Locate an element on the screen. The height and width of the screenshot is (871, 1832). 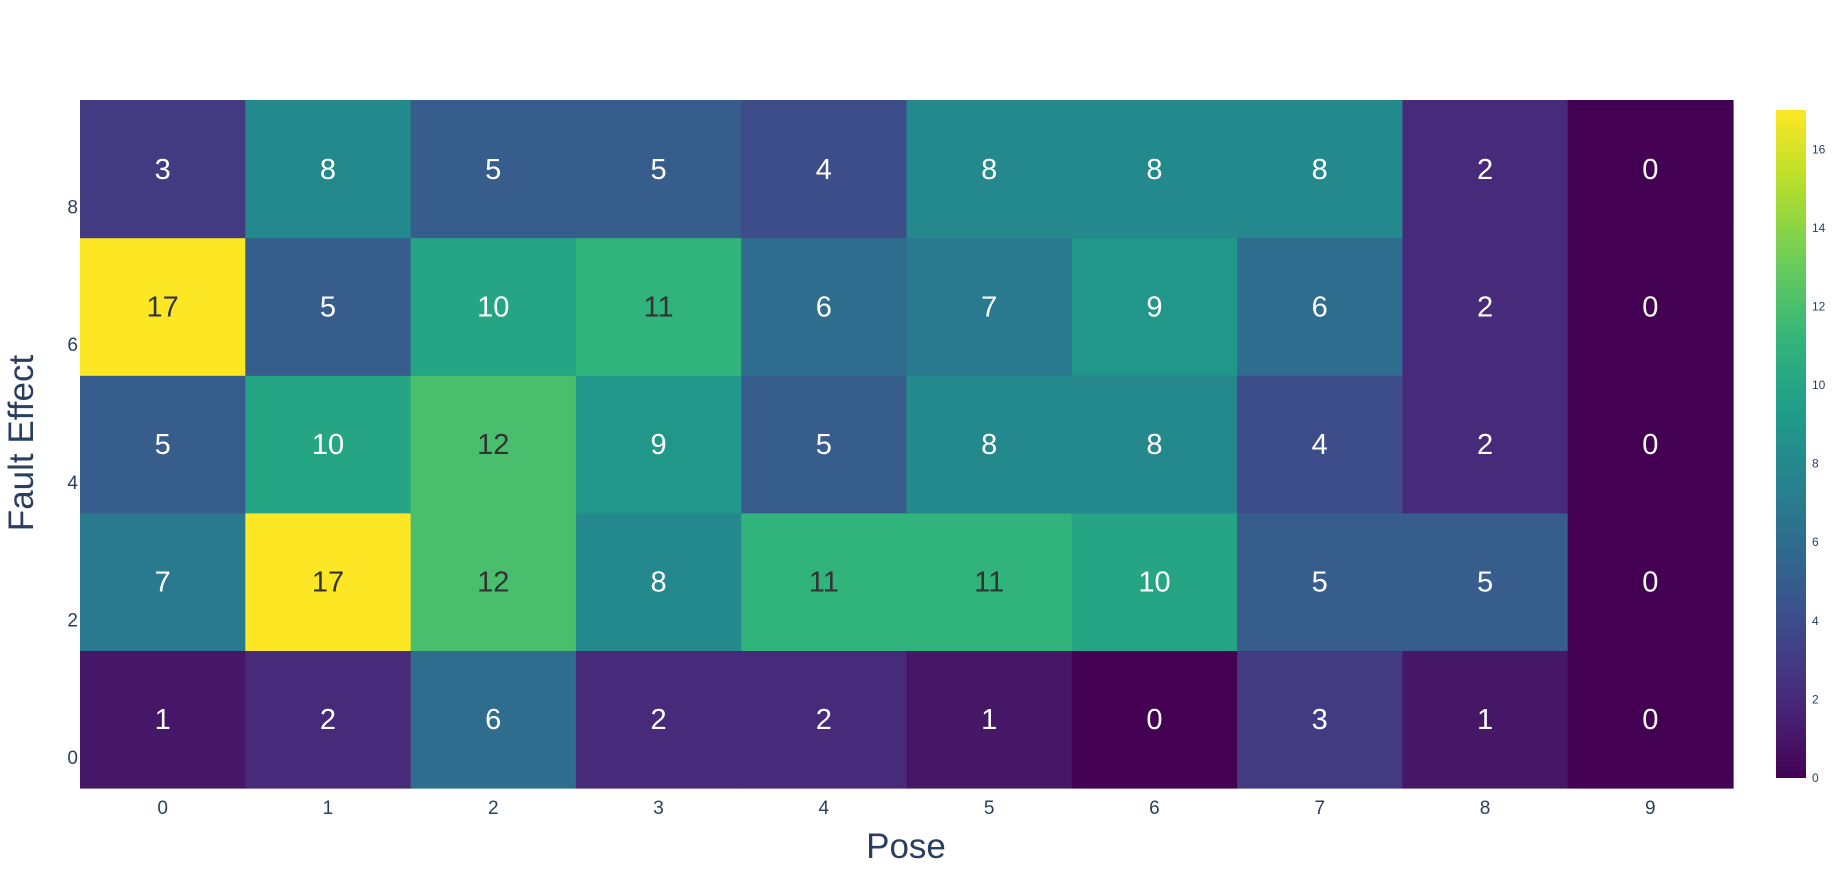
cell-value-label-r3-c6: 9 is located at coordinates (1154, 307).